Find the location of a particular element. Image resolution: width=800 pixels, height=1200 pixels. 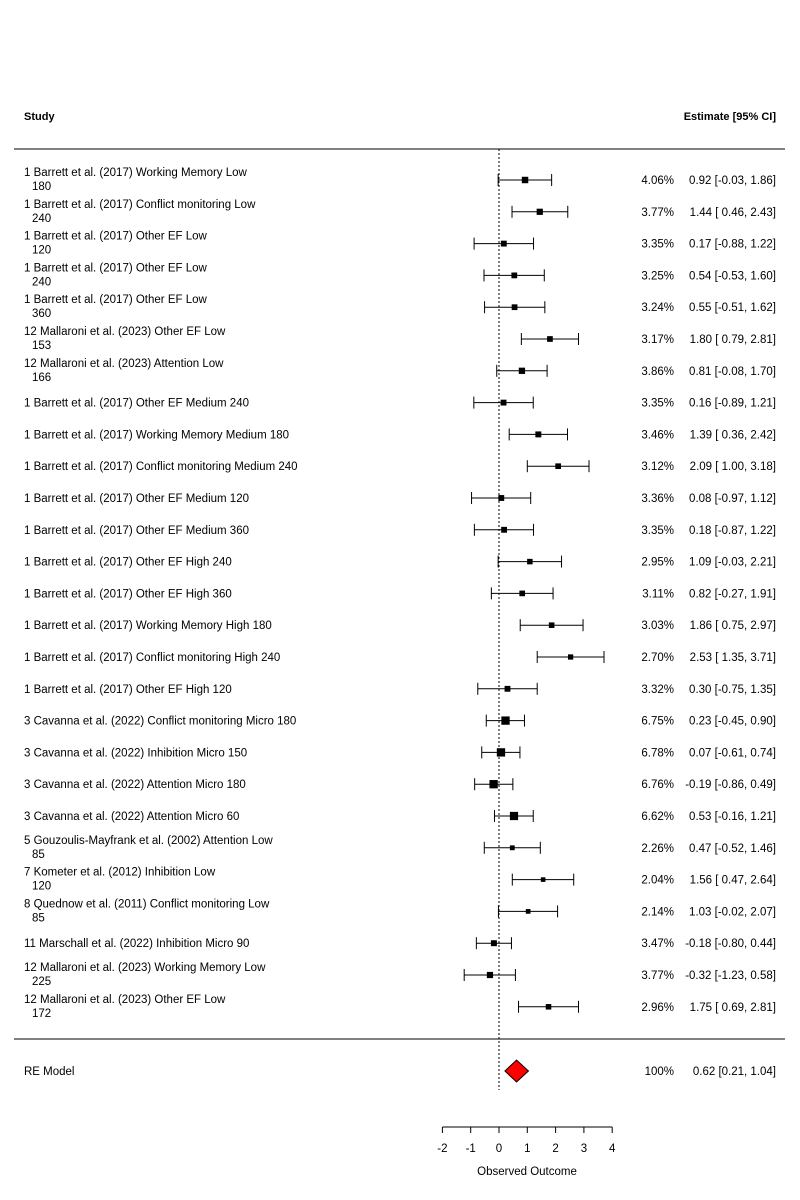

study-weight: 3.11% is located at coordinates (658, 594).